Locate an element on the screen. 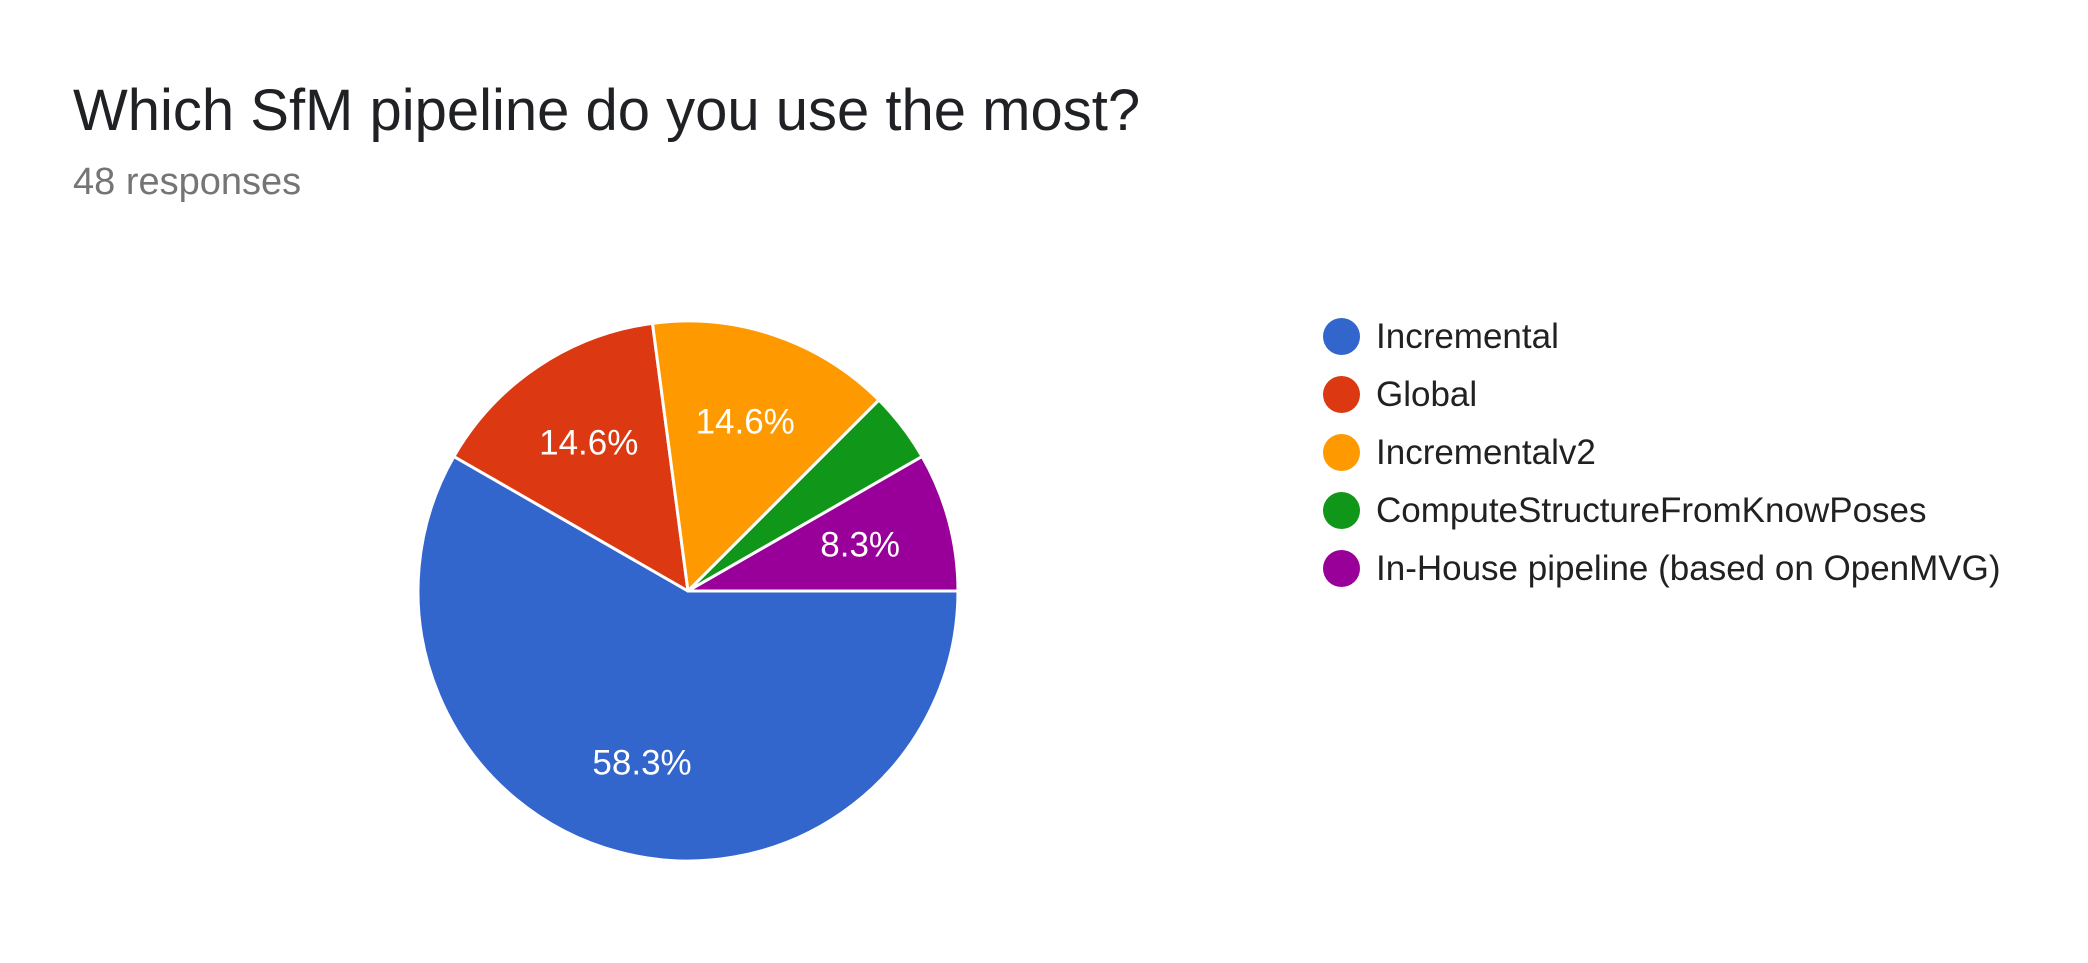 The width and height of the screenshot is (2088, 963). slice-label-incrementalv2: 14.6% is located at coordinates (745, 422).